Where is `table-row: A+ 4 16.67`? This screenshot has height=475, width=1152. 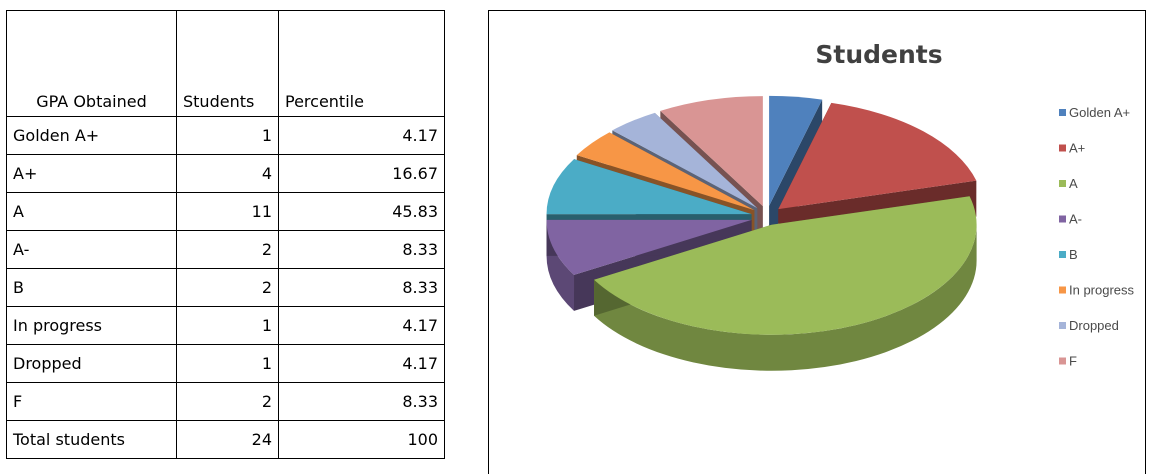
table-row: A+ 4 16.67 is located at coordinates (225, 173).